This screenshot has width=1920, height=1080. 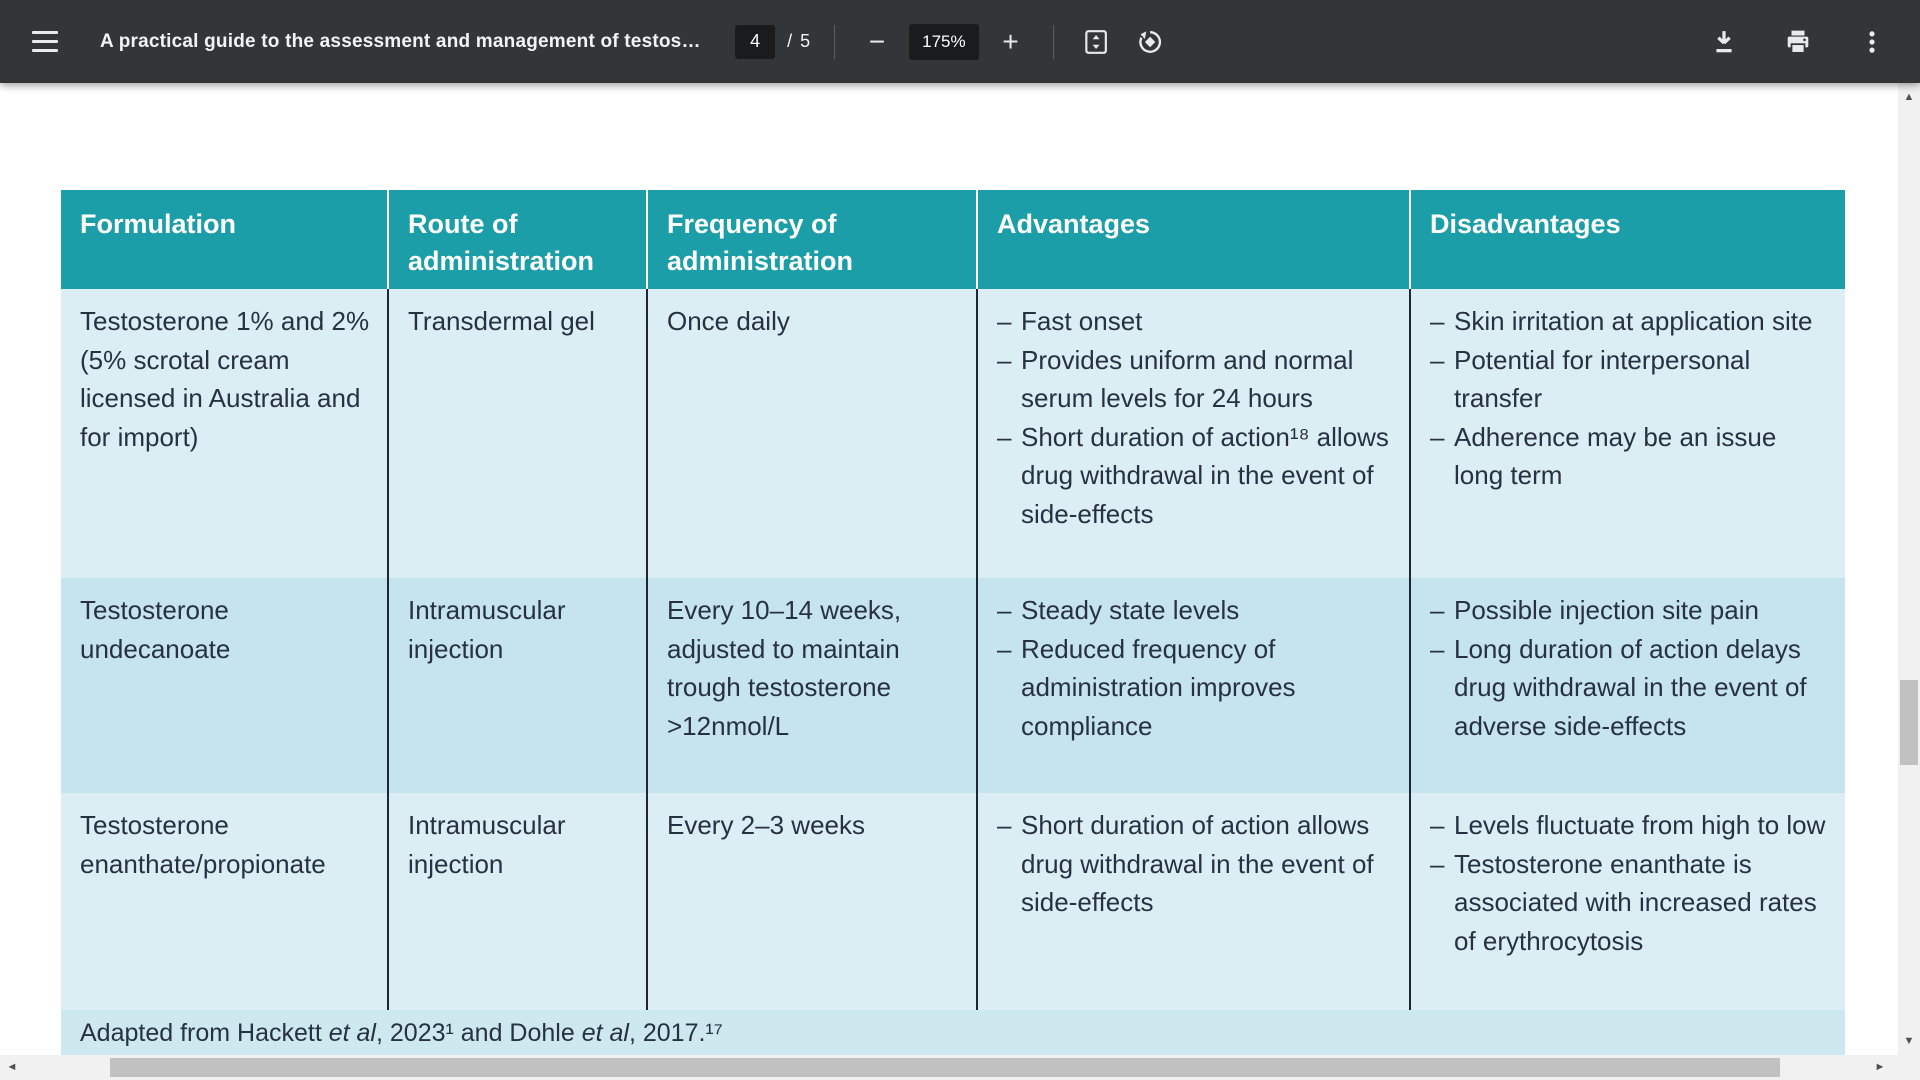 What do you see at coordinates (479, 1033) in the screenshot?
I see `source-note-text: , 2023¹ and Dohle` at bounding box center [479, 1033].